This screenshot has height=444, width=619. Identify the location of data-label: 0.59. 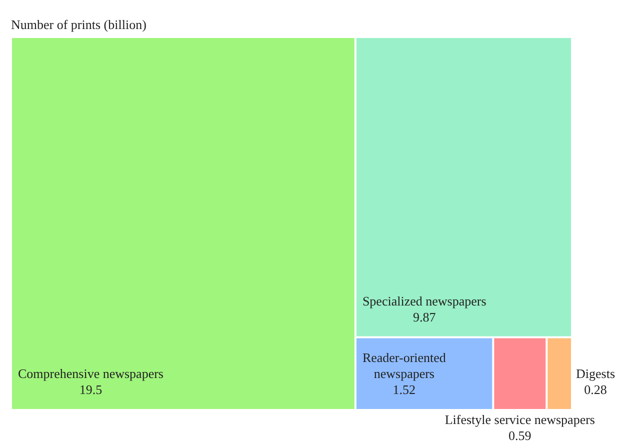
(520, 435).